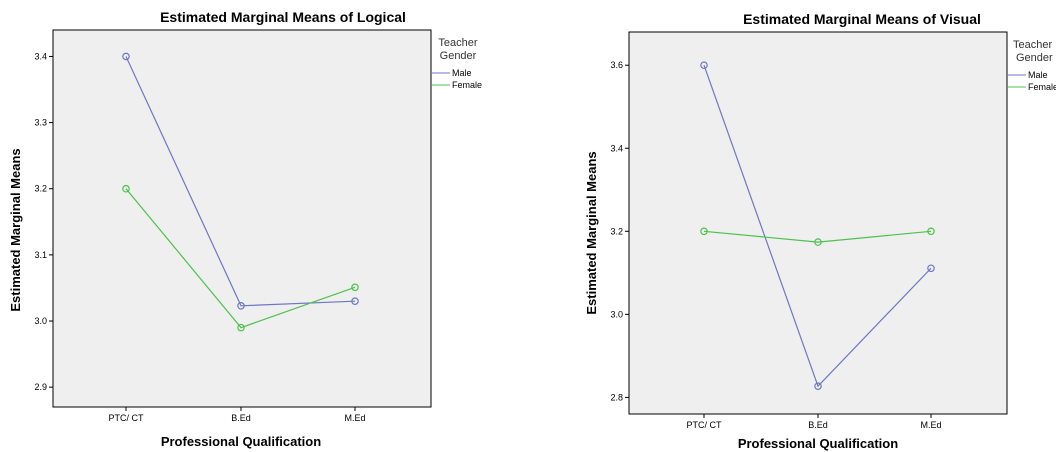 This screenshot has width=1056, height=452. What do you see at coordinates (616, 65) in the screenshot?
I see `y-tick-label: 3.6` at bounding box center [616, 65].